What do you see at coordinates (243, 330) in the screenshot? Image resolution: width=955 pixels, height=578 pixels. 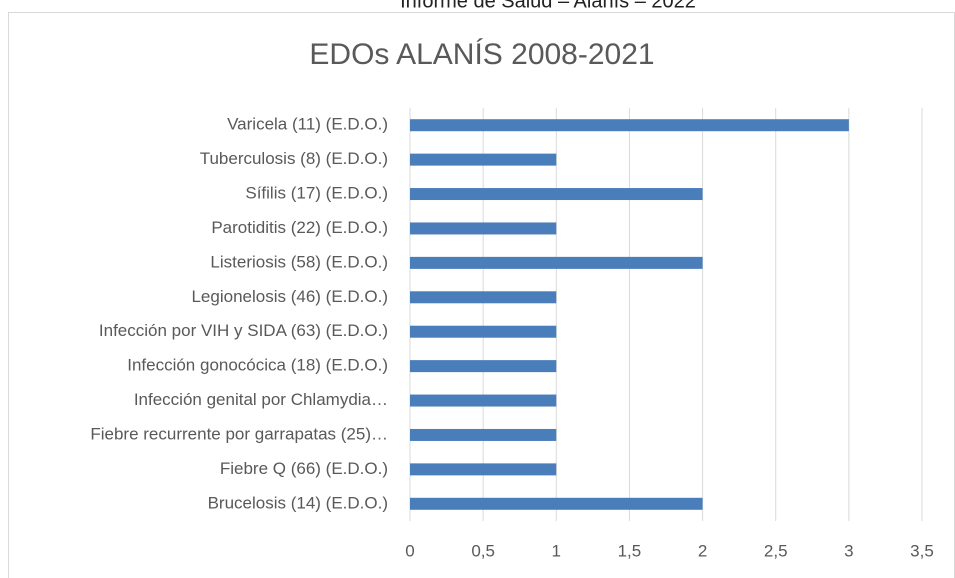 I see `y-tick-label: Infección por VIH y SIDA (63) (E.D.O.)` at bounding box center [243, 330].